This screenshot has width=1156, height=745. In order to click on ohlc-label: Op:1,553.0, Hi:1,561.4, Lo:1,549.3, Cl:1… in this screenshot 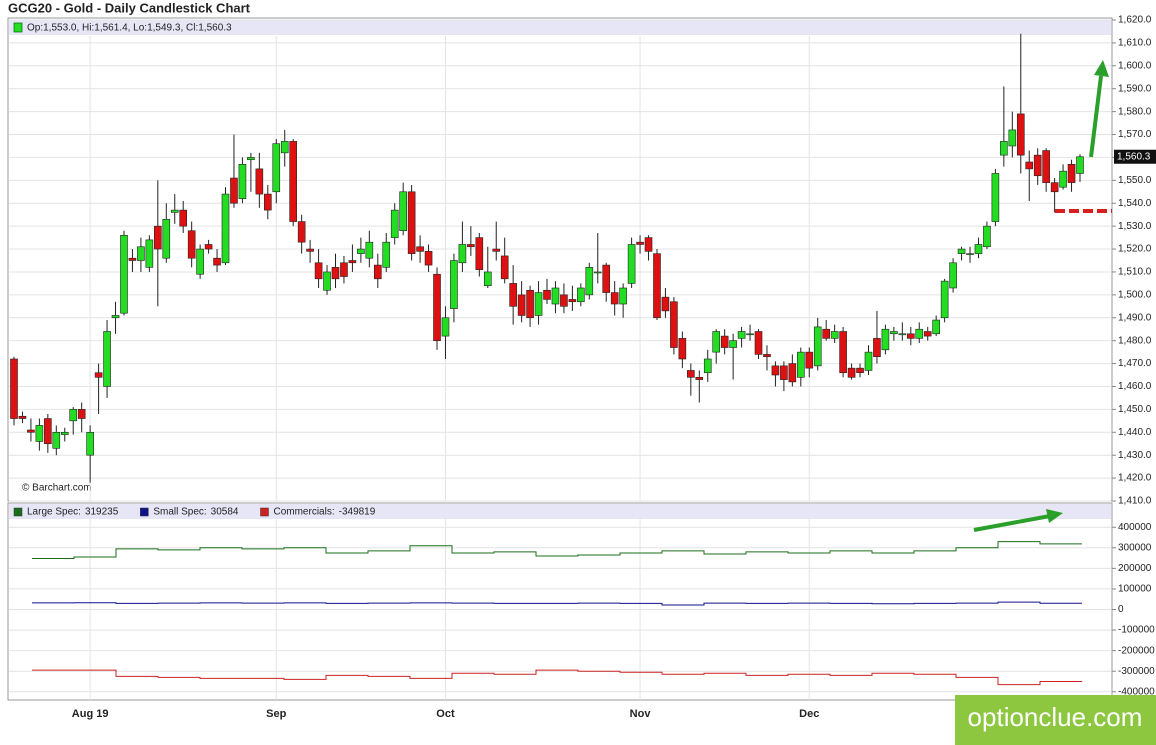, I will do `click(129, 28)`.